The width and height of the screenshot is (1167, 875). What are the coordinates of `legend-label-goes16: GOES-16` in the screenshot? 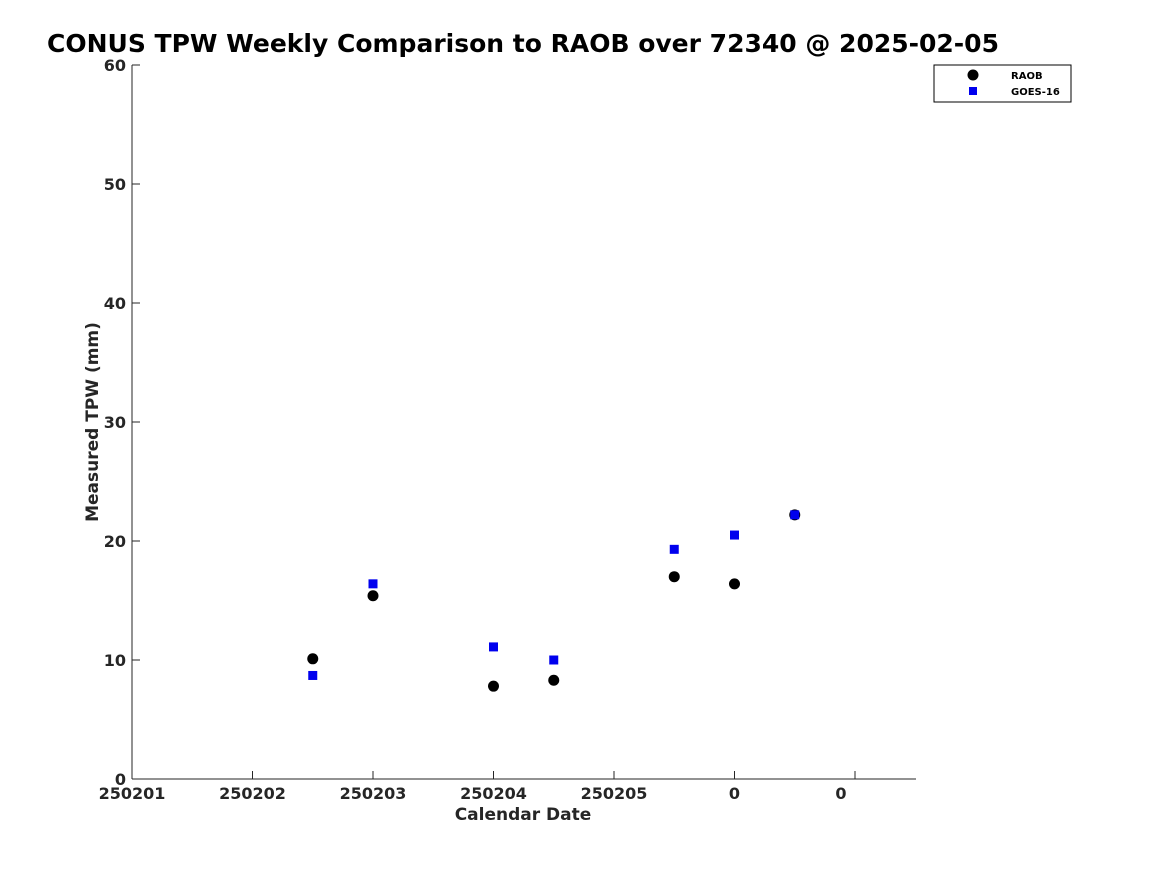 It's located at (1035, 92).